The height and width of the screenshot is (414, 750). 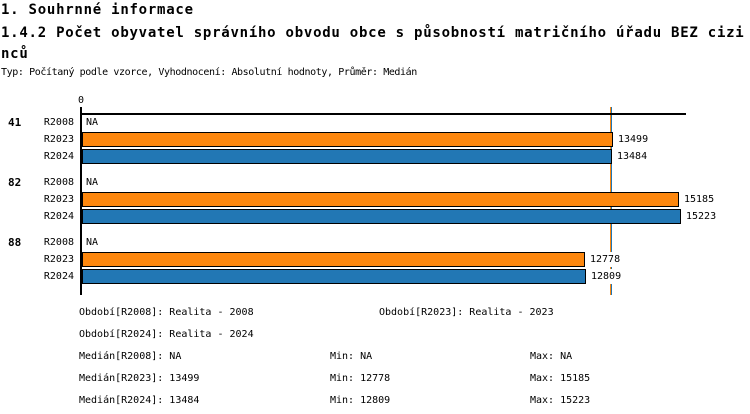 I want to click on legend-max-r2024: Max: 15223, so click(x=560, y=400).